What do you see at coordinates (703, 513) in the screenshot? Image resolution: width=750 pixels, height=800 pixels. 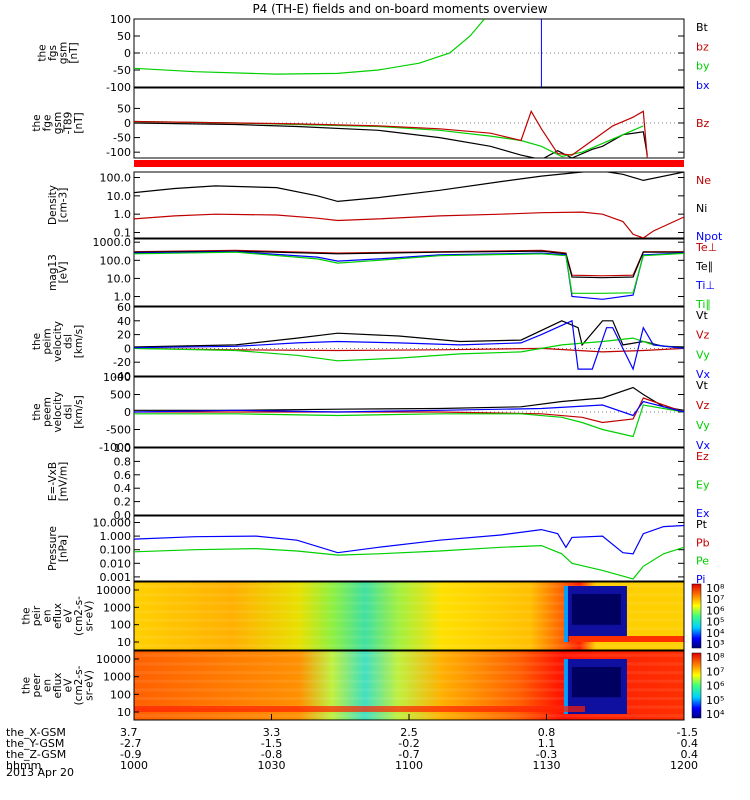 I see `legend-Ex: Ex` at bounding box center [703, 513].